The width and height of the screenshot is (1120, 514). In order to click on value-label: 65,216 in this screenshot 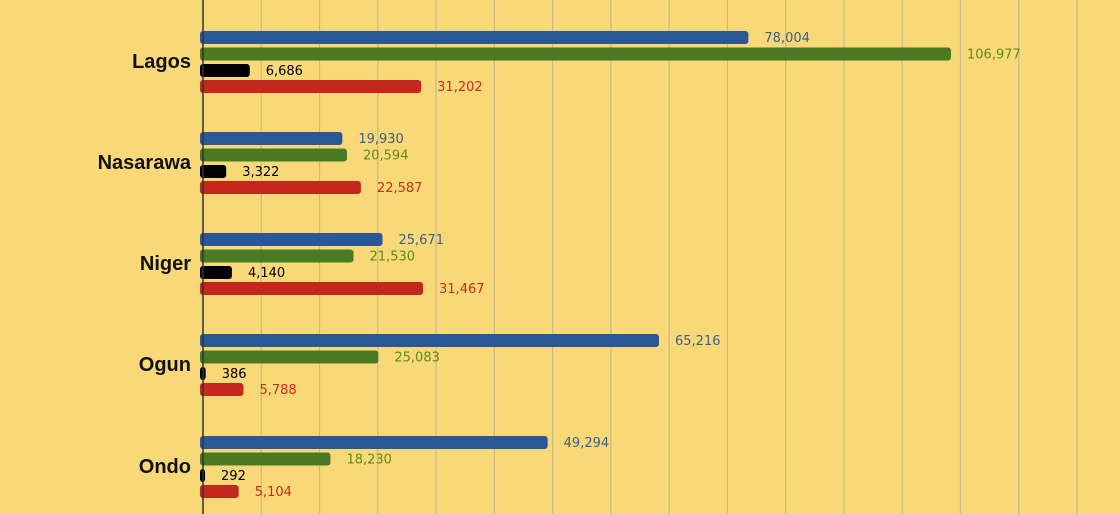, I will do `click(698, 341)`.